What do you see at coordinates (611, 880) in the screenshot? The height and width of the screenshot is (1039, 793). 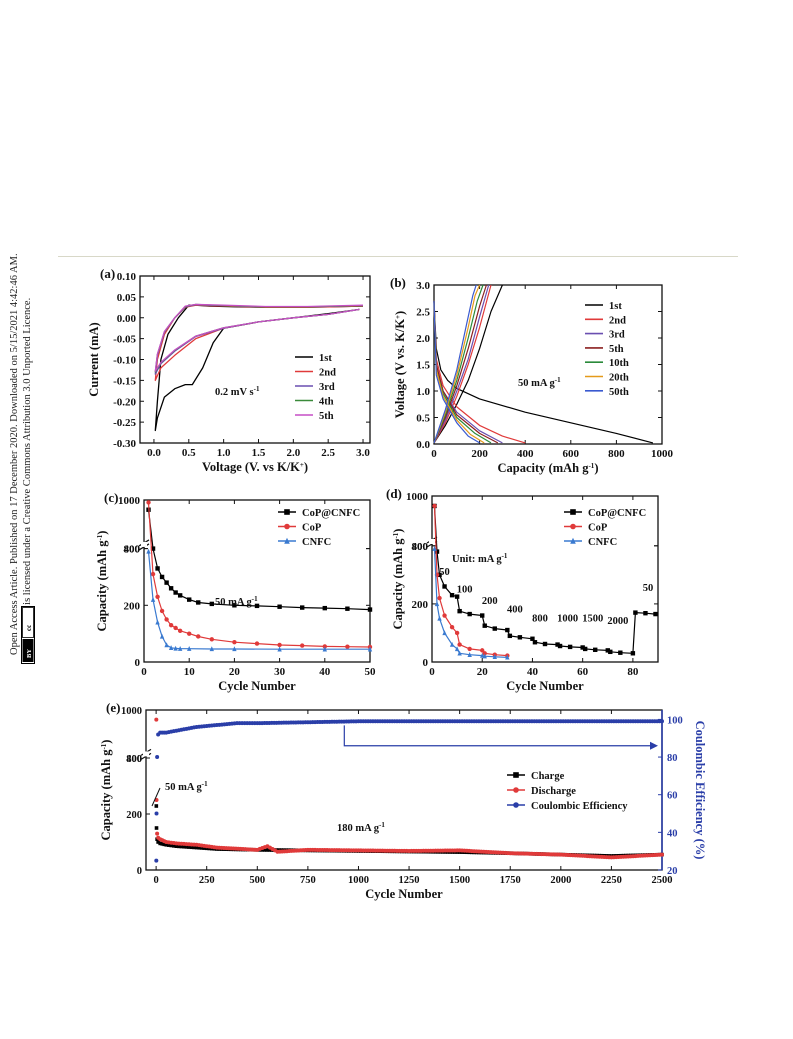 I see `x-tick-label: 2250` at bounding box center [611, 880].